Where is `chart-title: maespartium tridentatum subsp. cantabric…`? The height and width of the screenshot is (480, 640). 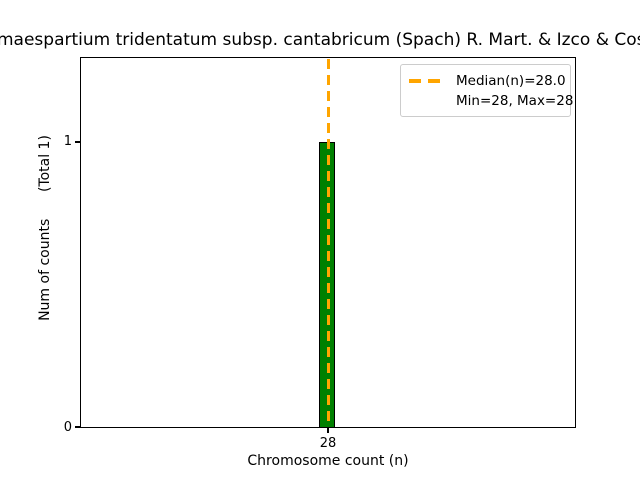
chart-title: maespartium tridentatum subsp. cantabric… is located at coordinates (320, 40).